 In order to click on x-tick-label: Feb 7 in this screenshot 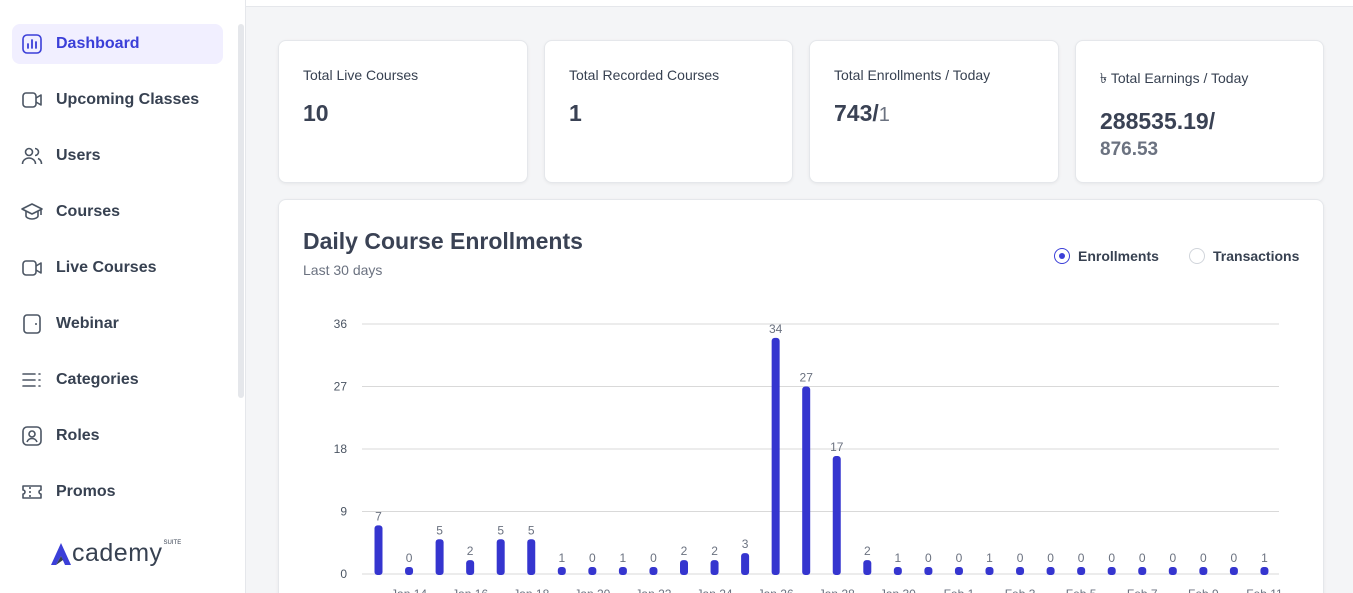, I will do `click(1142, 590)`.